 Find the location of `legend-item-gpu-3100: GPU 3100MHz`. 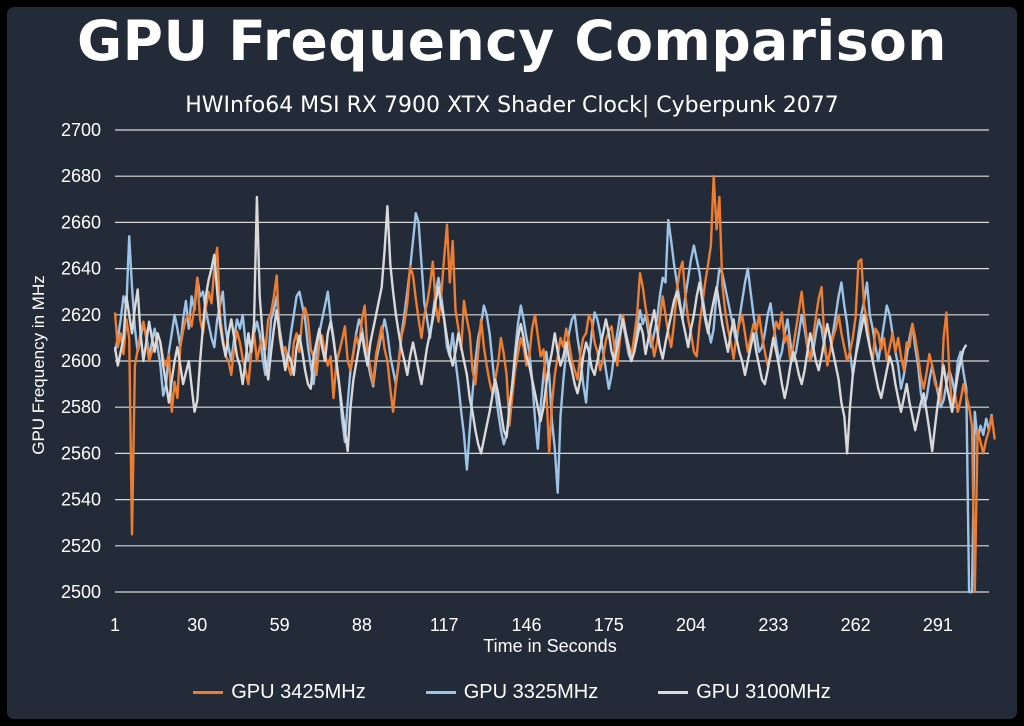

legend-item-gpu-3100: GPU 3100MHz is located at coordinates (744, 692).